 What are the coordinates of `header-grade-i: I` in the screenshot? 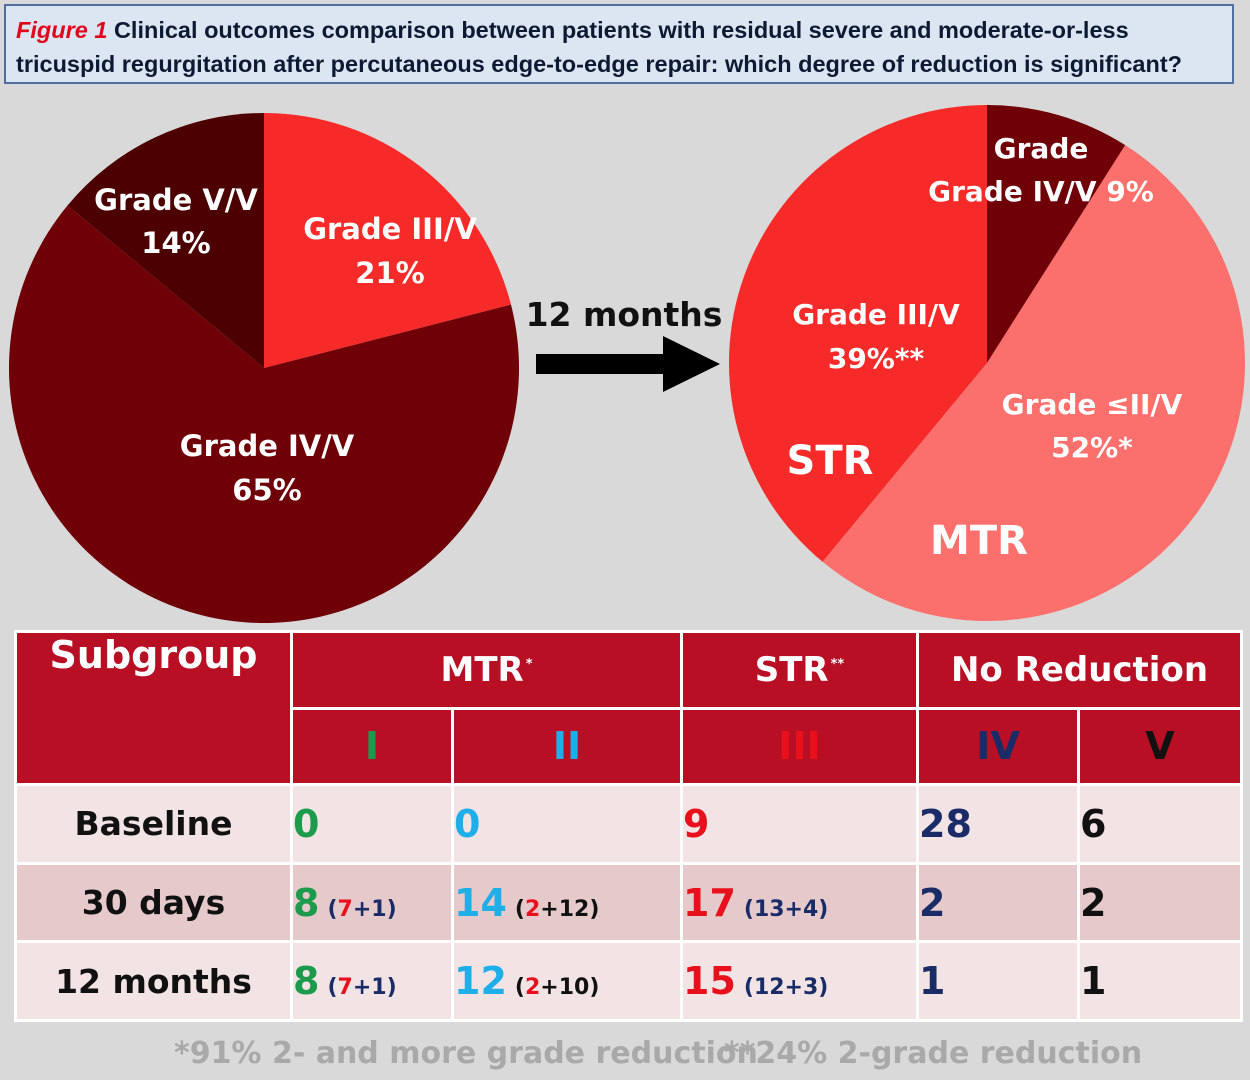 It's located at (372, 746).